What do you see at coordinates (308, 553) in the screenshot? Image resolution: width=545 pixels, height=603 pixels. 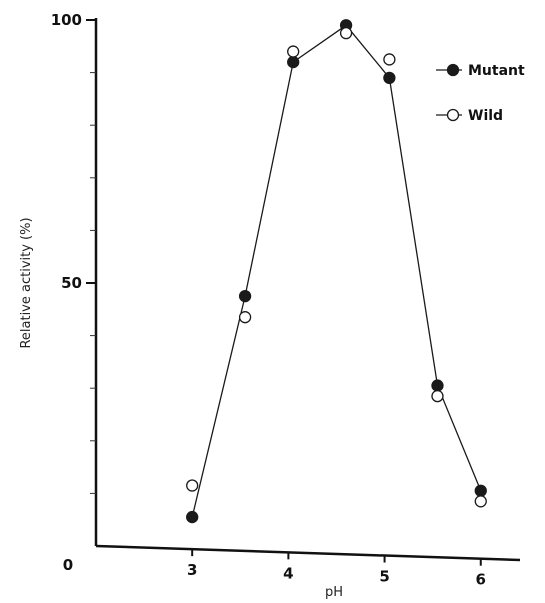 I see `x-axis-line` at bounding box center [308, 553].